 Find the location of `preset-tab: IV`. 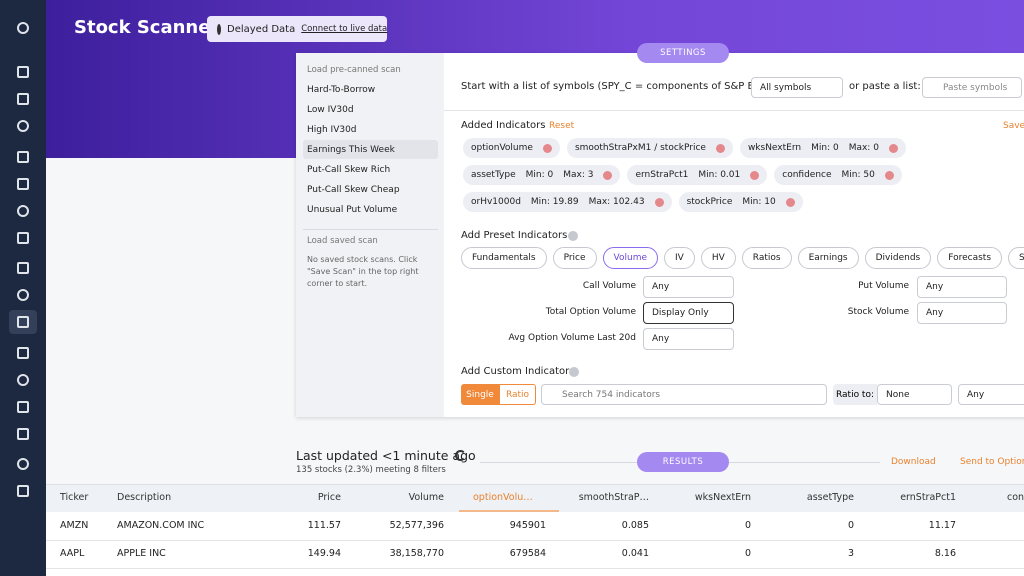

preset-tab: IV is located at coordinates (679, 258).